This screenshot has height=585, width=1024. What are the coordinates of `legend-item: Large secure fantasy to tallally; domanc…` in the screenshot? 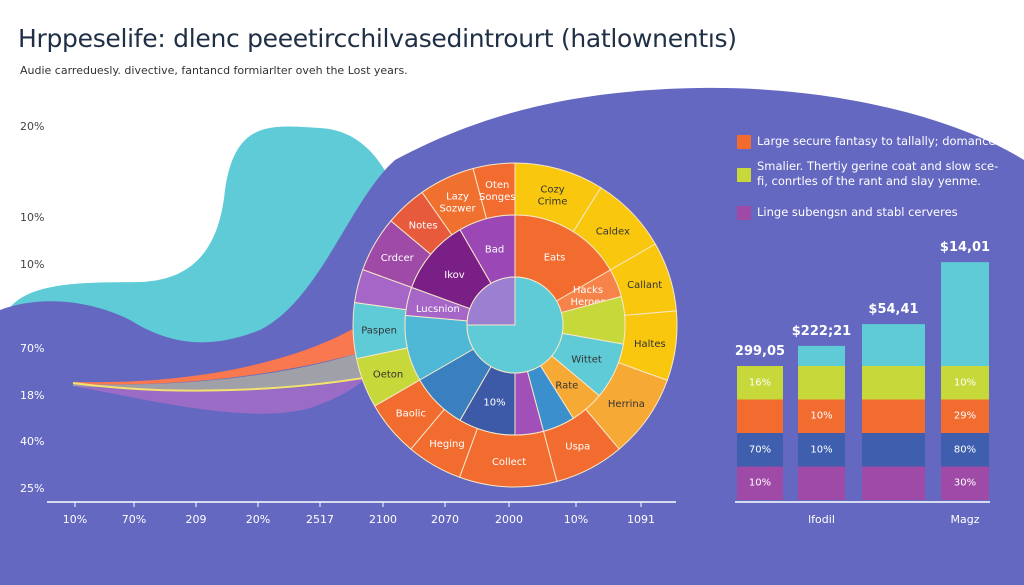 It's located at (866, 141).